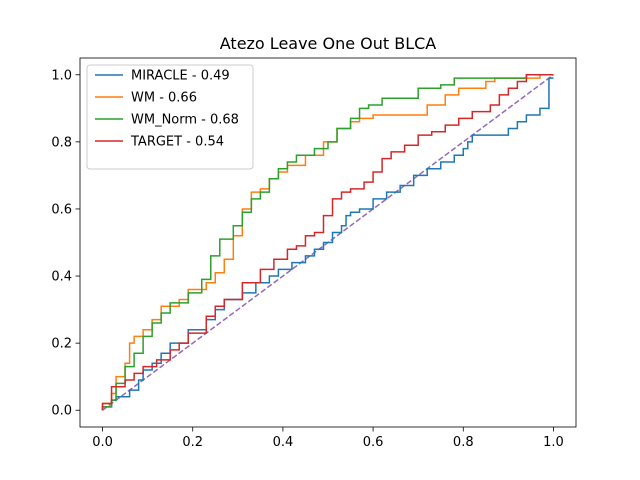 The height and width of the screenshot is (480, 640). I want to click on x-tick-label: 0.8, so click(463, 442).